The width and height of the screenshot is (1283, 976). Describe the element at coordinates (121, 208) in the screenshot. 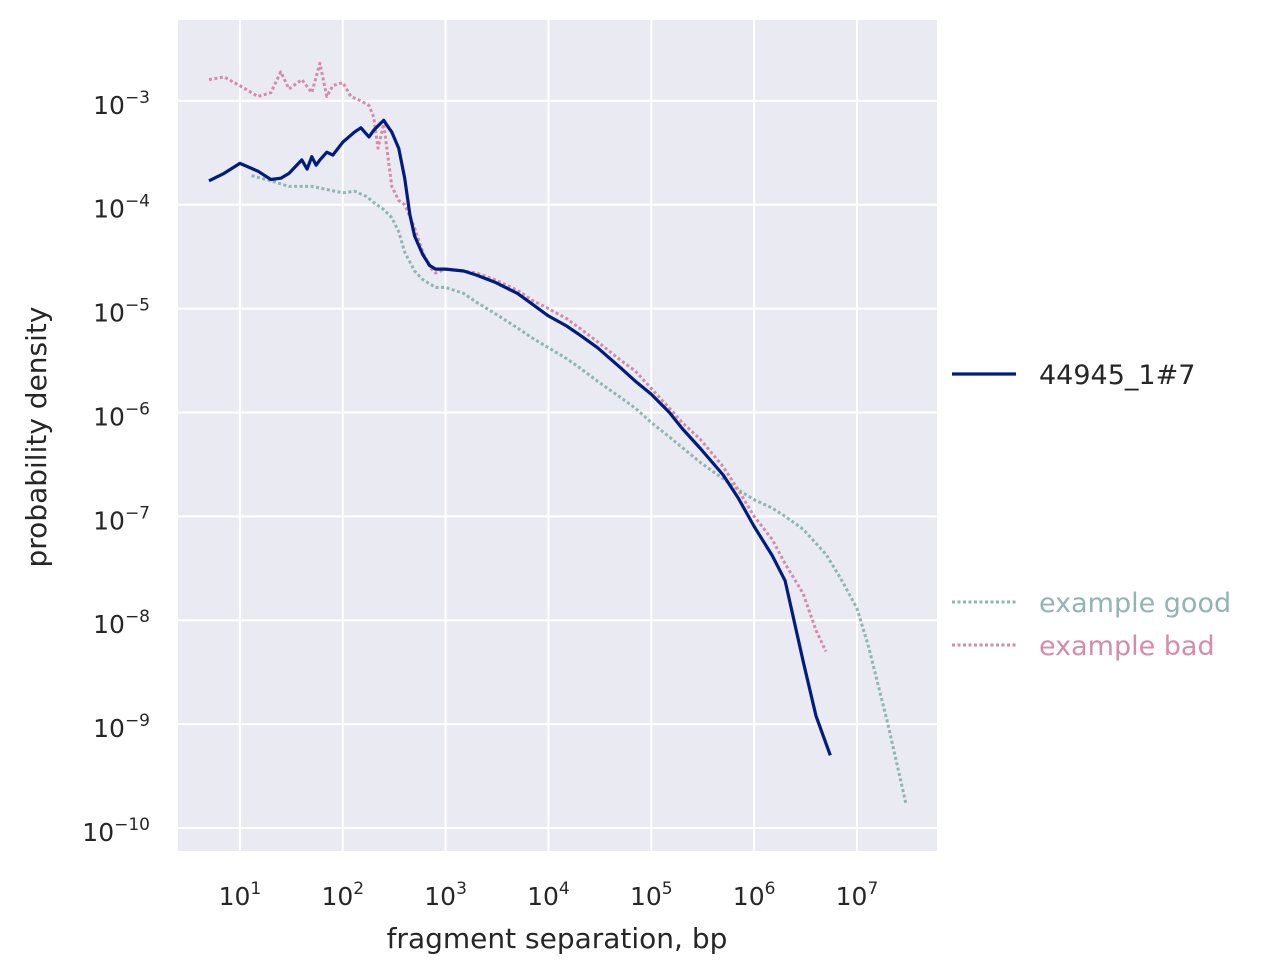

I see `y-tick-label: 10⁻⁴` at that location.